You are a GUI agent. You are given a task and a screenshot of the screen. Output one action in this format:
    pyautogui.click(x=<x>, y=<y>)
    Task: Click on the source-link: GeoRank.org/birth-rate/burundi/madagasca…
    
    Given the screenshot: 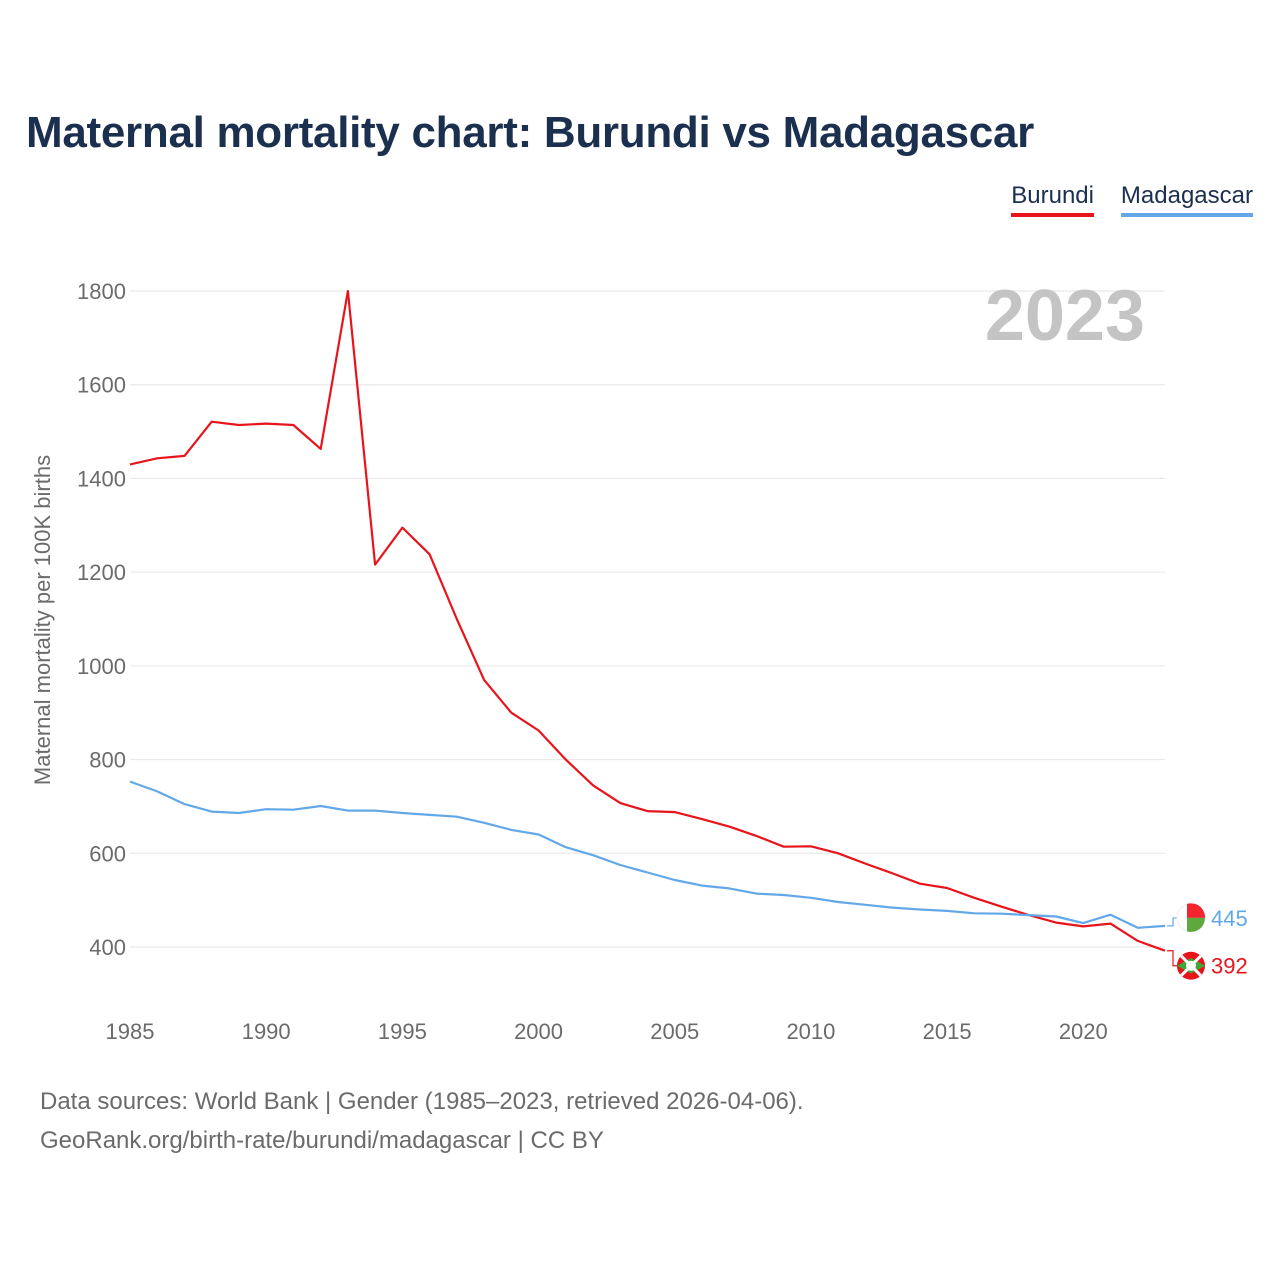 What is the action you would take?
    pyautogui.click(x=322, y=1140)
    